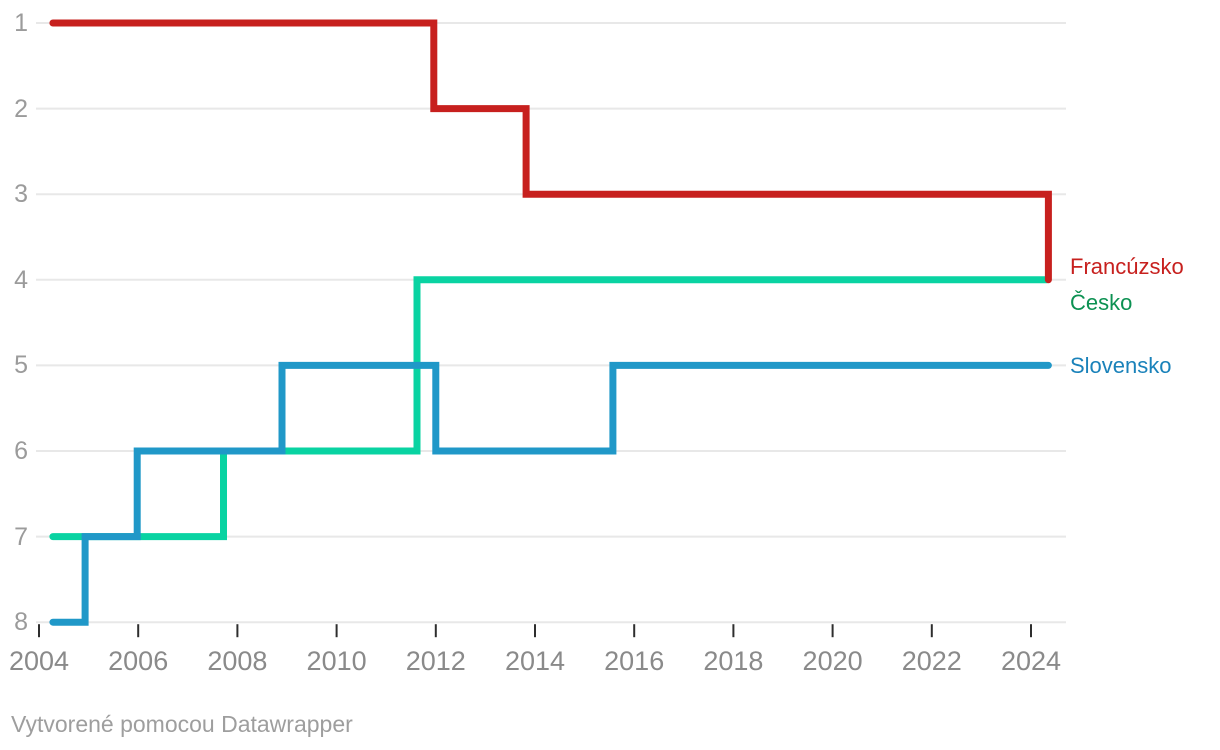 Image resolution: width=1220 pixels, height=750 pixels. I want to click on x-tick-label: 2008, so click(237, 661).